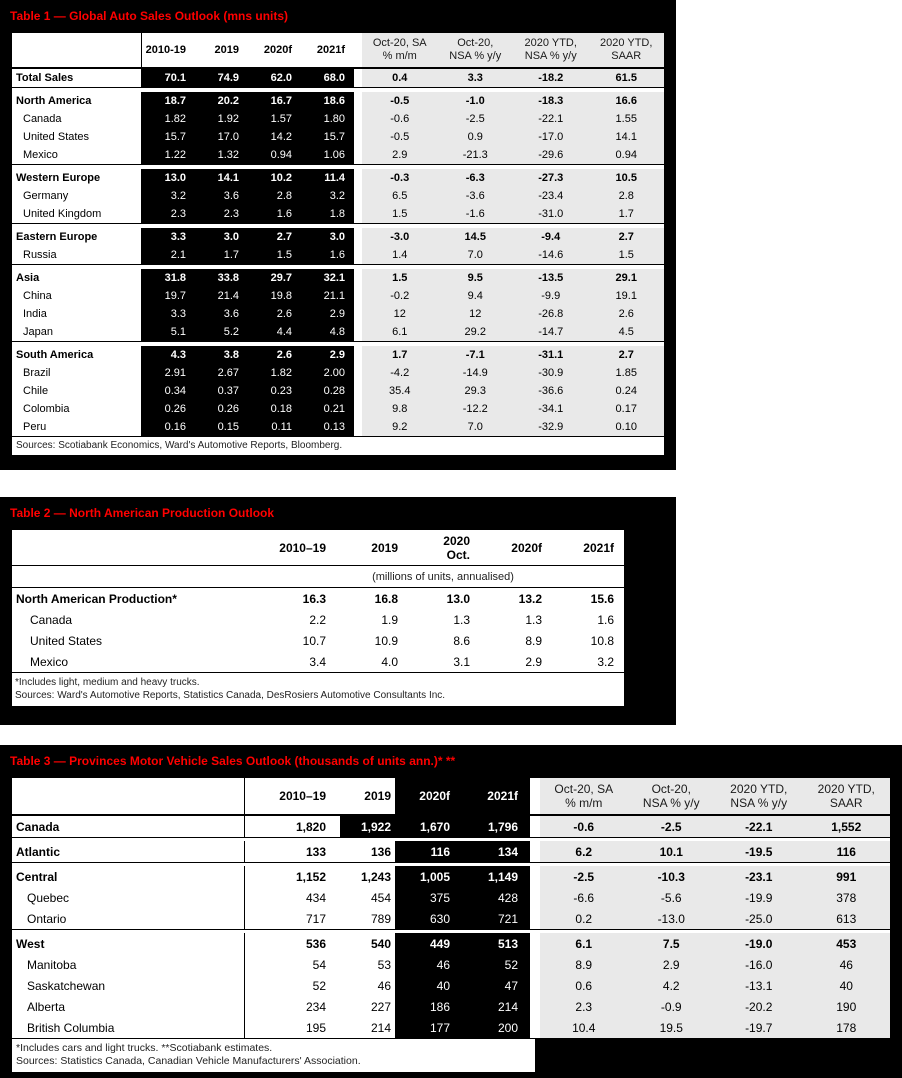  Describe the element at coordinates (626, 391) in the screenshot. I see `table-cell: 0.24` at that location.